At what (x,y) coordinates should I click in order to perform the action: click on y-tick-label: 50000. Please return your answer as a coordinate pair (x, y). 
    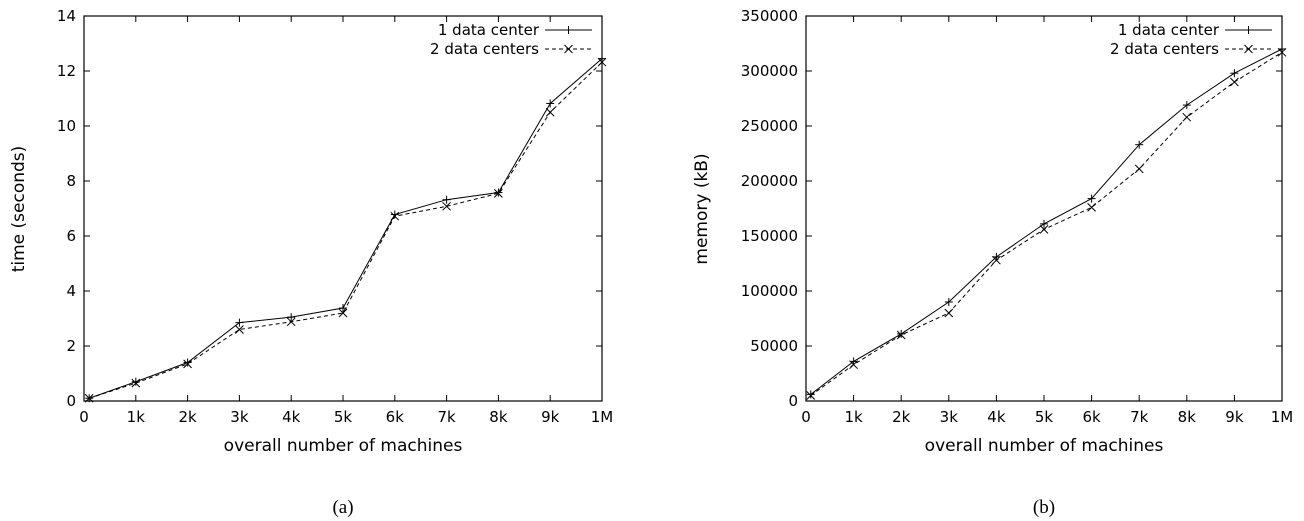
    Looking at the image, I should click on (774, 346).